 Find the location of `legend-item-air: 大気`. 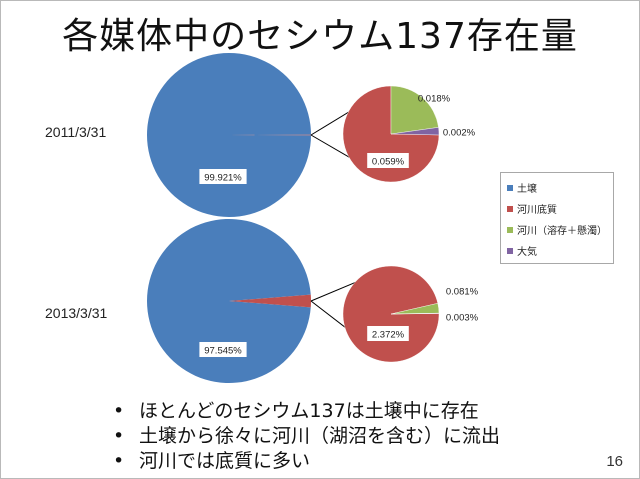

legend-item-air: 大気 is located at coordinates (560, 250).